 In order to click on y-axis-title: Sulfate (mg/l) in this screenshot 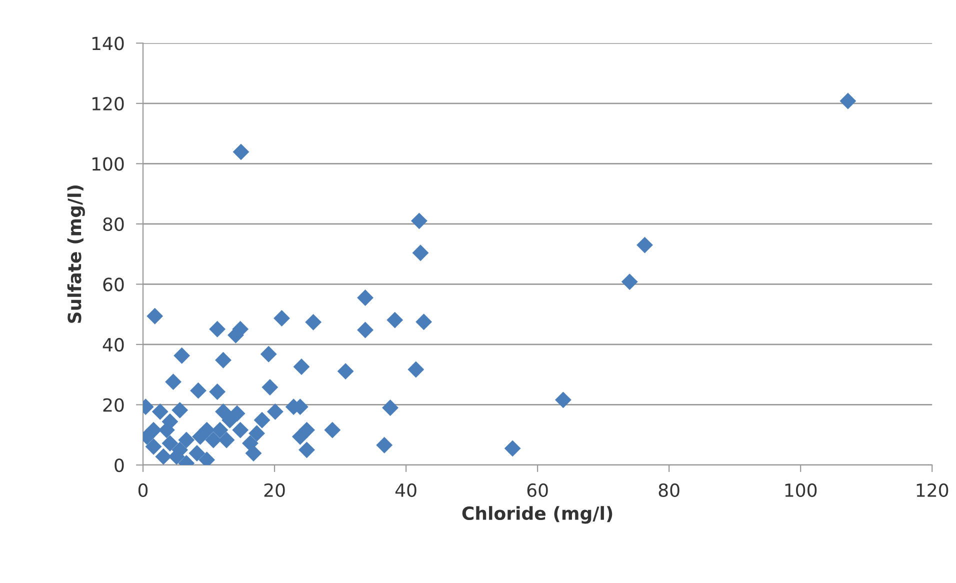, I will do `click(76, 254)`.